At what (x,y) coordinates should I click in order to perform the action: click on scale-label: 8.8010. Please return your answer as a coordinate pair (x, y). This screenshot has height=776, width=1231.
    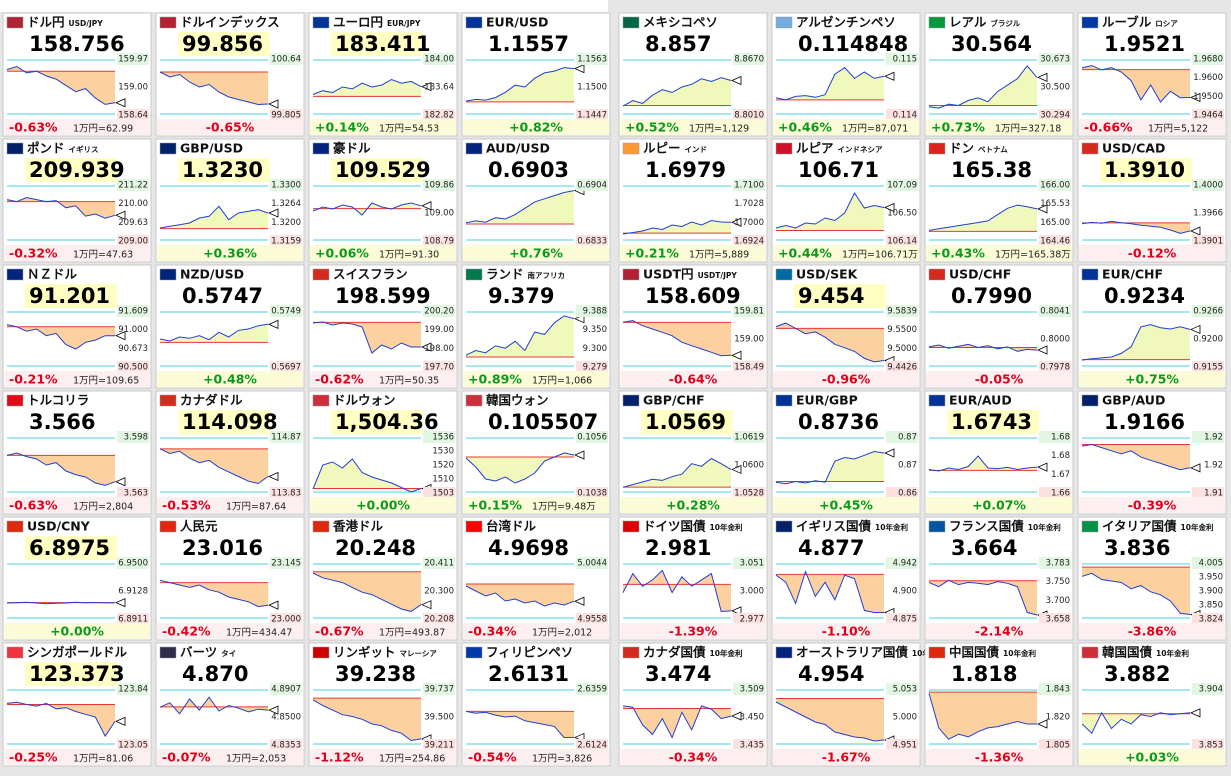
    Looking at the image, I should click on (749, 116).